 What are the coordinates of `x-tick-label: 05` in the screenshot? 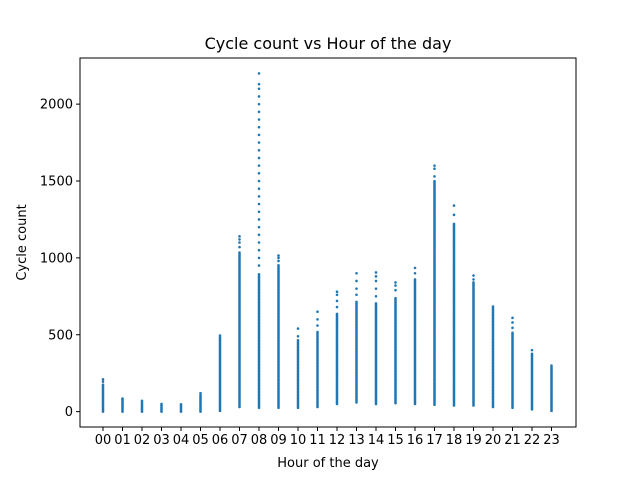 It's located at (200, 440).